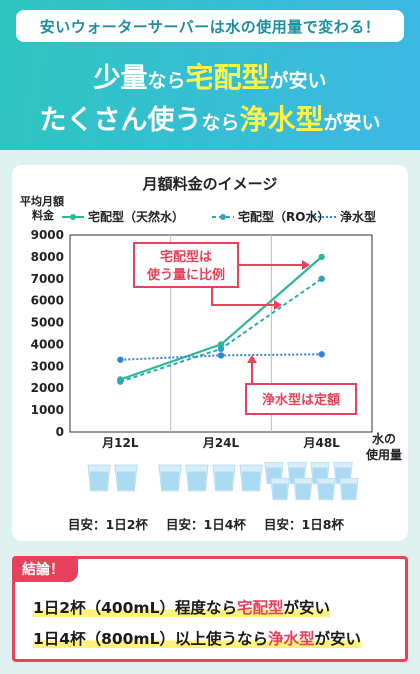 This screenshot has height=674, width=420. What do you see at coordinates (42, 201) in the screenshot?
I see `y-axis-label-line1: 平均月額` at bounding box center [42, 201].